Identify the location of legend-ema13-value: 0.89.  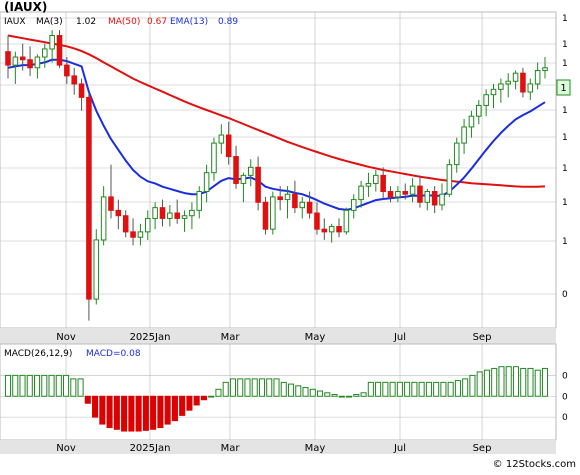
(228, 22).